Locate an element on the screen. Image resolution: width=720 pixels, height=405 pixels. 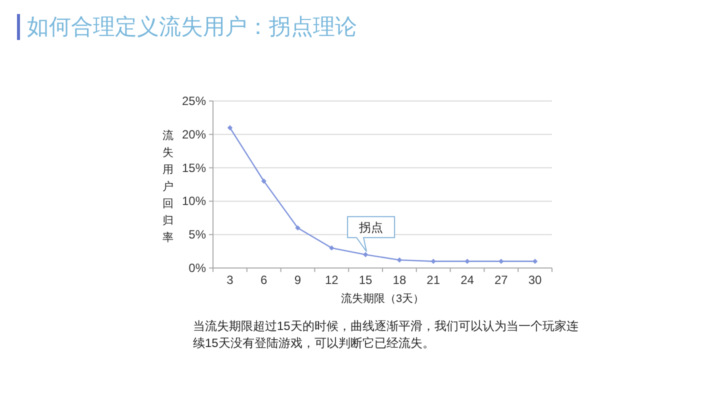
xtick-label: 9 is located at coordinates (298, 280).